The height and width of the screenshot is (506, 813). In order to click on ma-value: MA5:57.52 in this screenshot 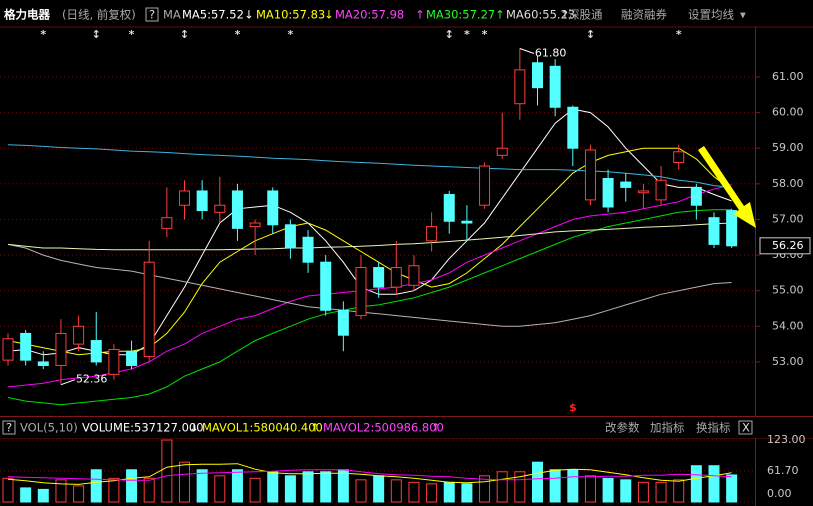, I will do `click(213, 15)`.